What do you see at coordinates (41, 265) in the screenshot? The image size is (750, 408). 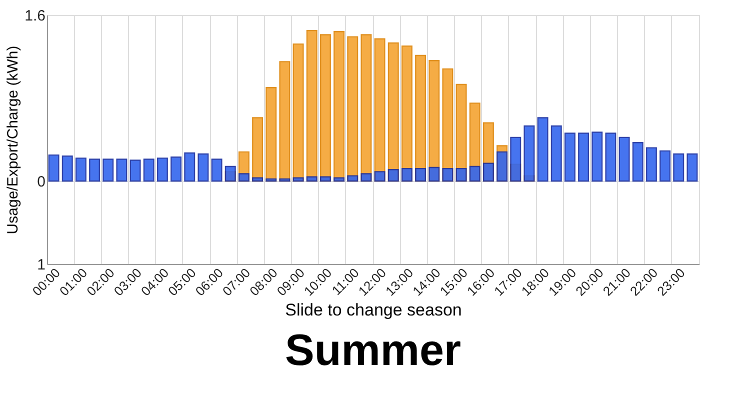 I see `y-tick-label: 1` at bounding box center [41, 265].